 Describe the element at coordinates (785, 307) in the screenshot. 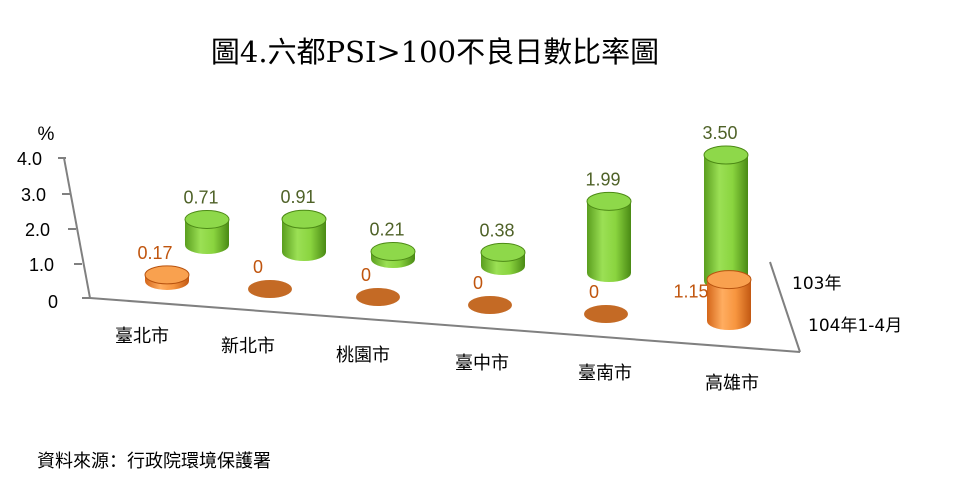

I see `floor-right-edge` at that location.